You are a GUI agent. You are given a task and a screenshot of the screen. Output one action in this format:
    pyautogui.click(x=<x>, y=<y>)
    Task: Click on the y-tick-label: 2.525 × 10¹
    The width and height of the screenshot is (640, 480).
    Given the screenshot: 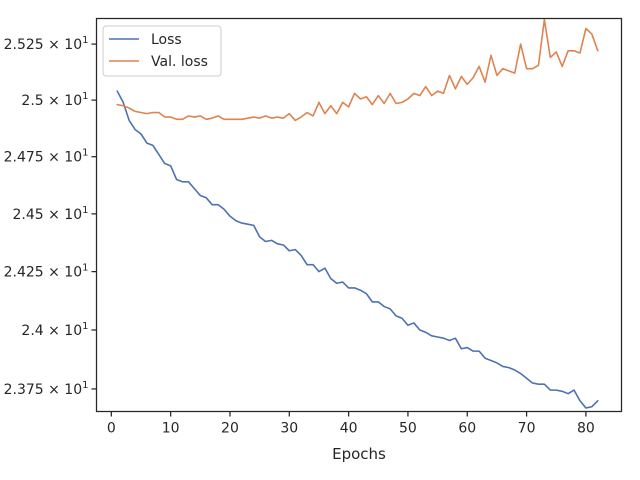 What is the action you would take?
    pyautogui.click(x=46, y=44)
    